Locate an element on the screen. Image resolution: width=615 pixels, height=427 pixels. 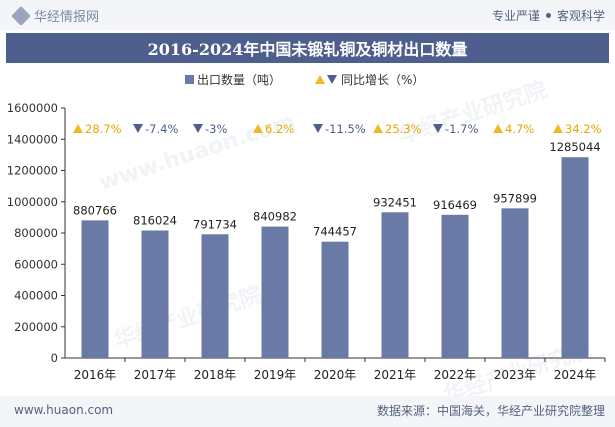
x-tick-label: 2022年 is located at coordinates (455, 375).